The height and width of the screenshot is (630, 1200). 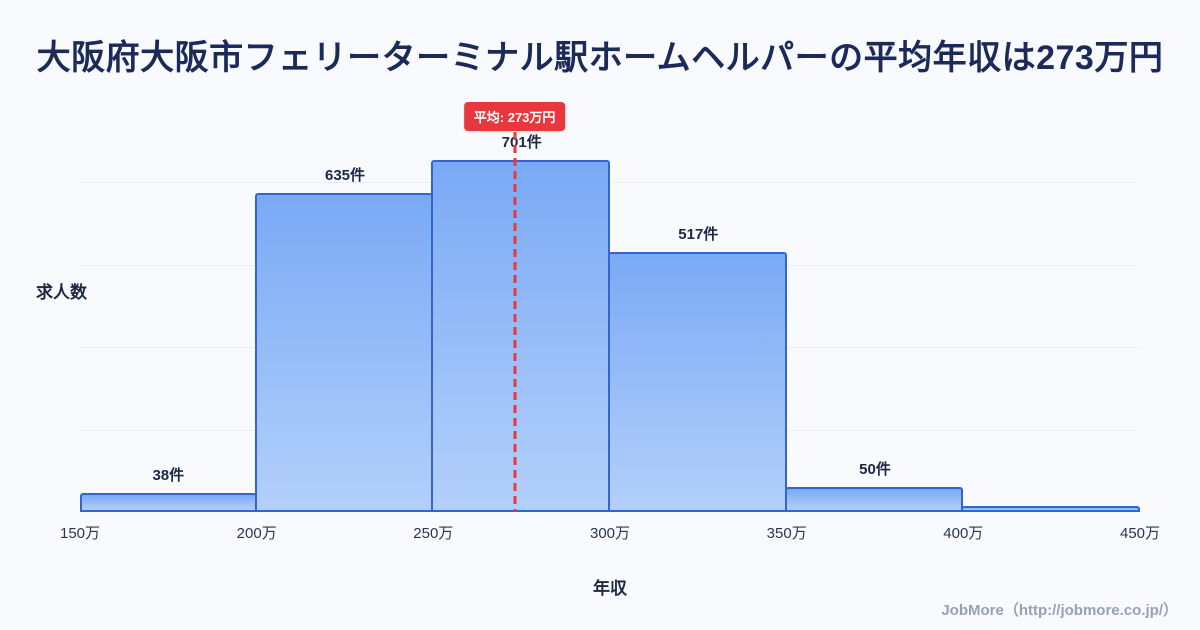 What do you see at coordinates (1140, 533) in the screenshot?
I see `x-tick-label: 450万` at bounding box center [1140, 533].